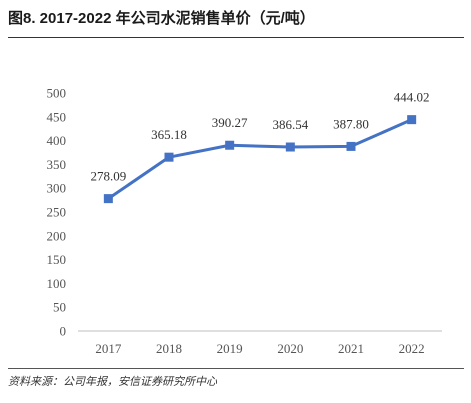 The width and height of the screenshot is (471, 403). I want to click on x-tick-label: 2019, so click(230, 348).